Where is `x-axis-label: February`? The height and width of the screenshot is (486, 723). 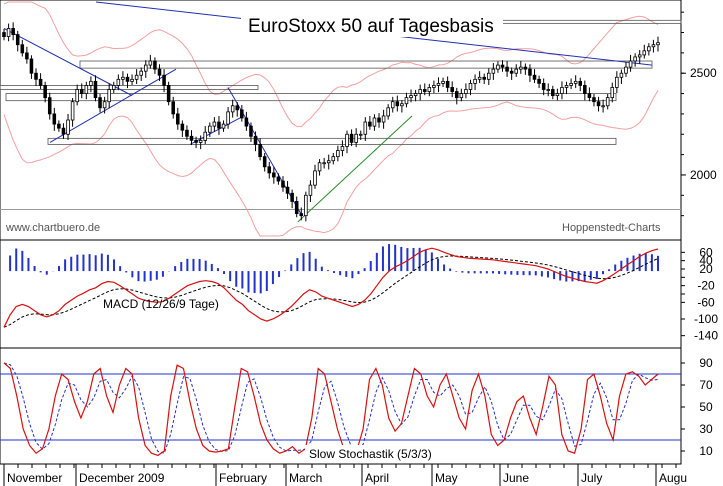 x-axis-label: February is located at coordinates (243, 478).